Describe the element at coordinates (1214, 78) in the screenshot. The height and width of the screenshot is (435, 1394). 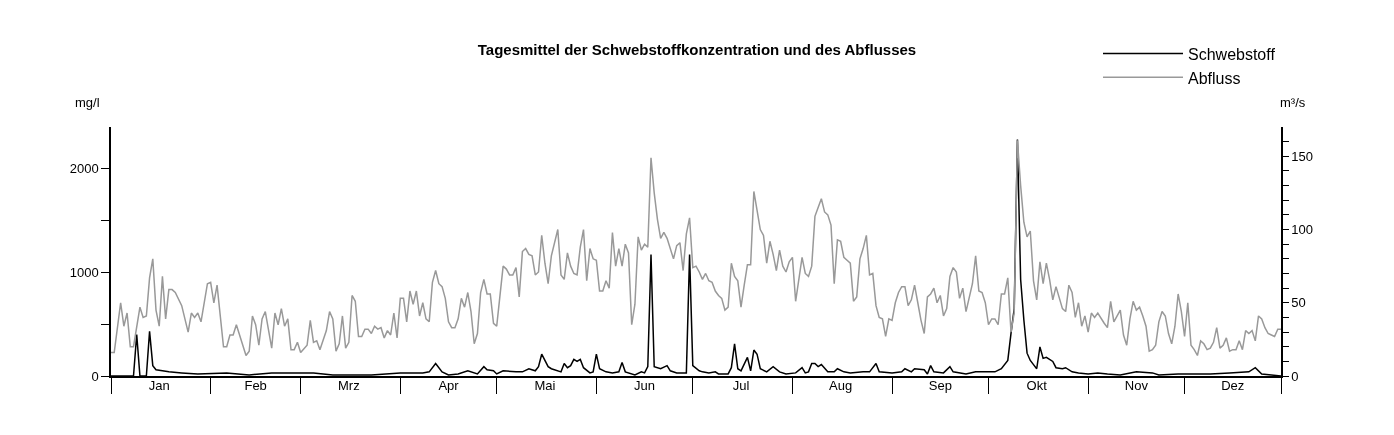
I see `legend-label: Abfluss` at that location.